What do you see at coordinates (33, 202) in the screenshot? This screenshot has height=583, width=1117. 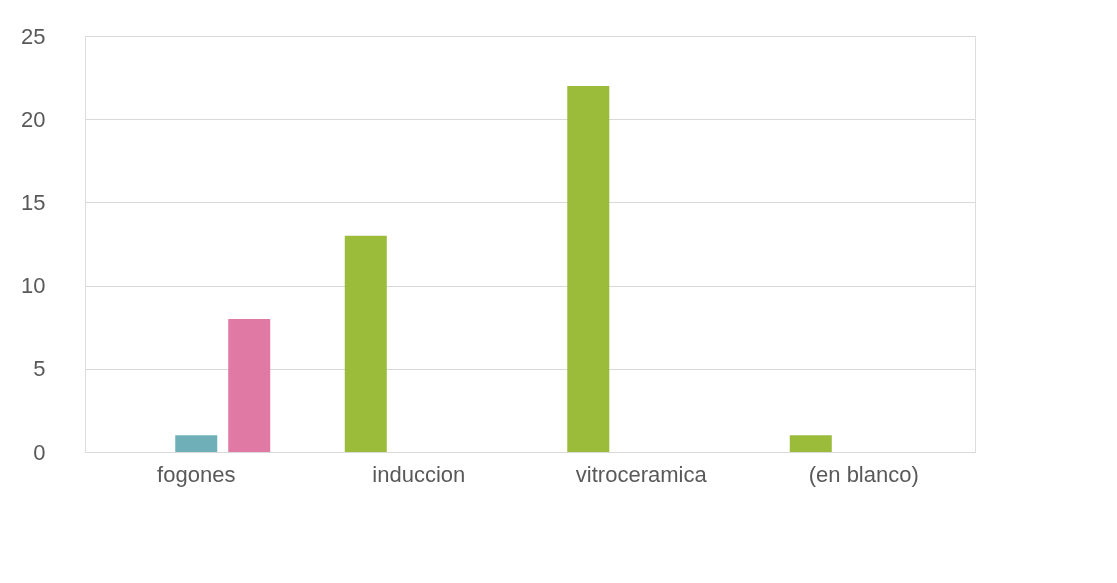 I see `y-tick-label: 15` at bounding box center [33, 202].